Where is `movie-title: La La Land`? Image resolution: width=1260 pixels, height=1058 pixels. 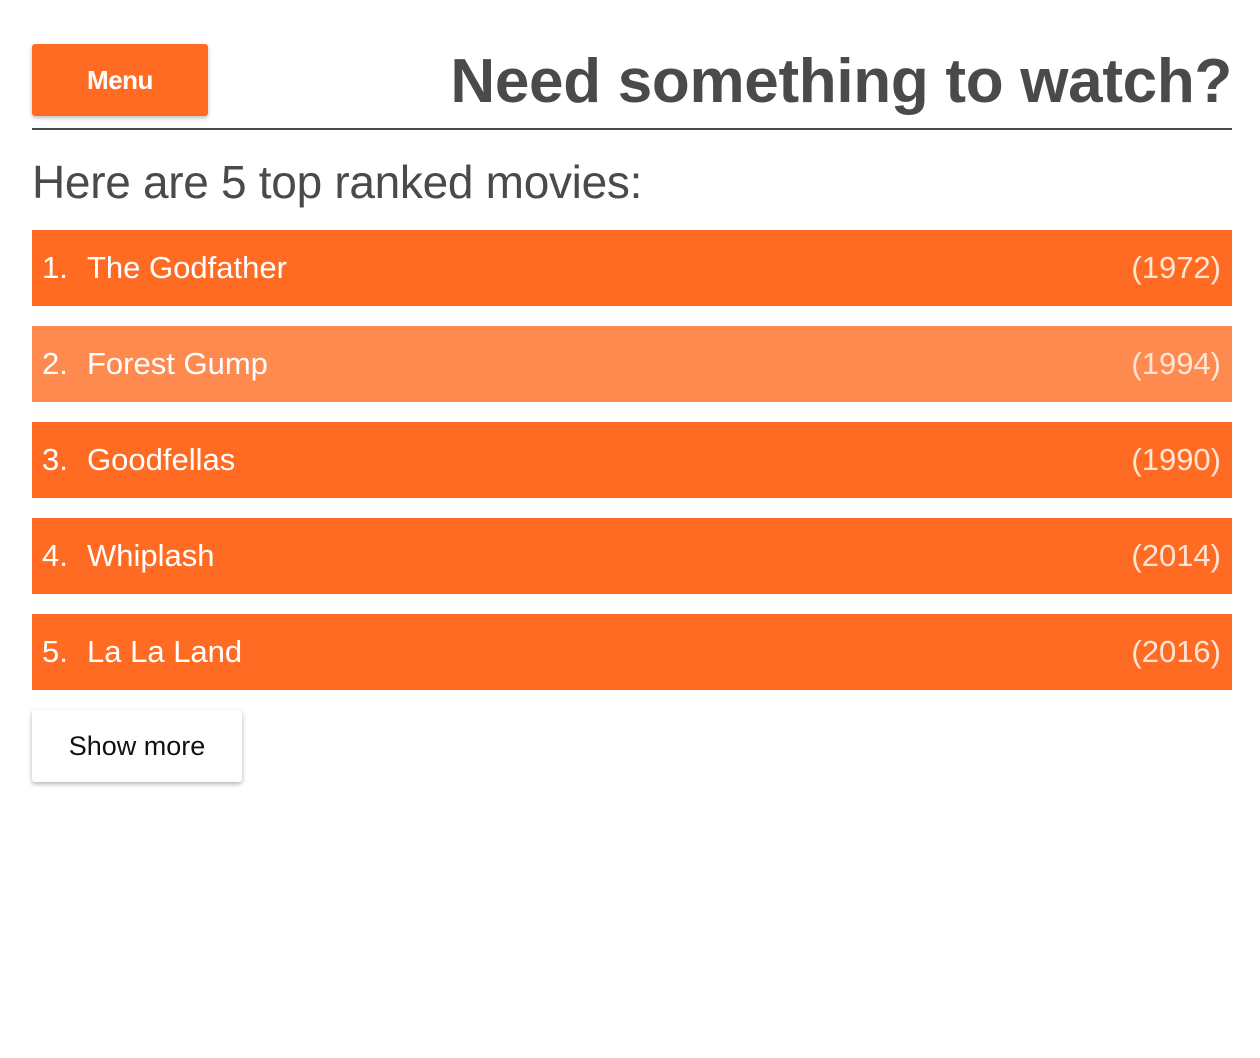
movie-title: La La Land is located at coordinates (165, 651).